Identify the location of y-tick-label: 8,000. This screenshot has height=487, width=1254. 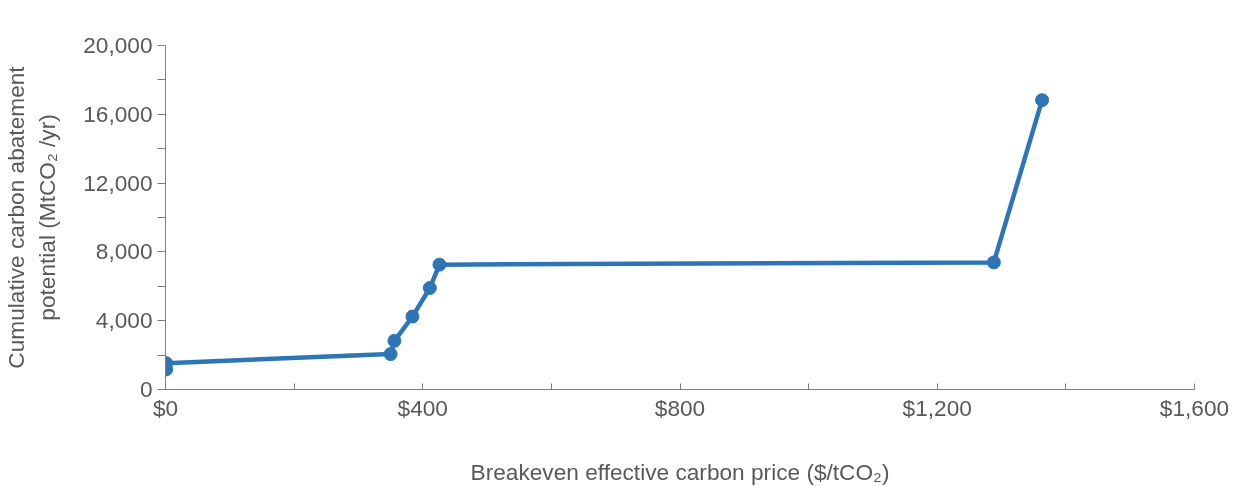
(124, 251).